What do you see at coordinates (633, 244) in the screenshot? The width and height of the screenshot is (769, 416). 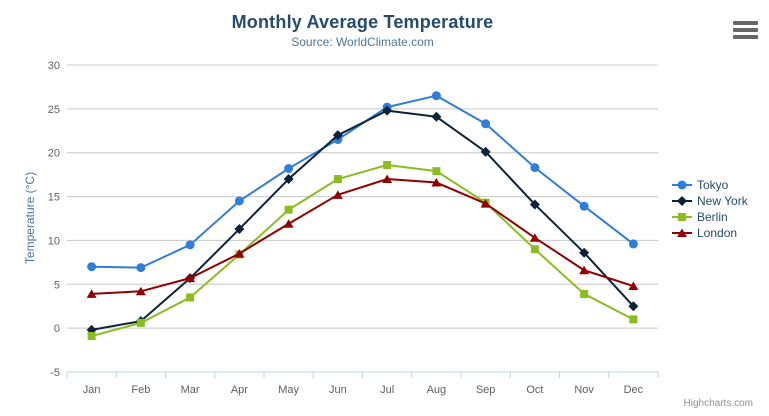 I see `data-point-tokyo-dec` at bounding box center [633, 244].